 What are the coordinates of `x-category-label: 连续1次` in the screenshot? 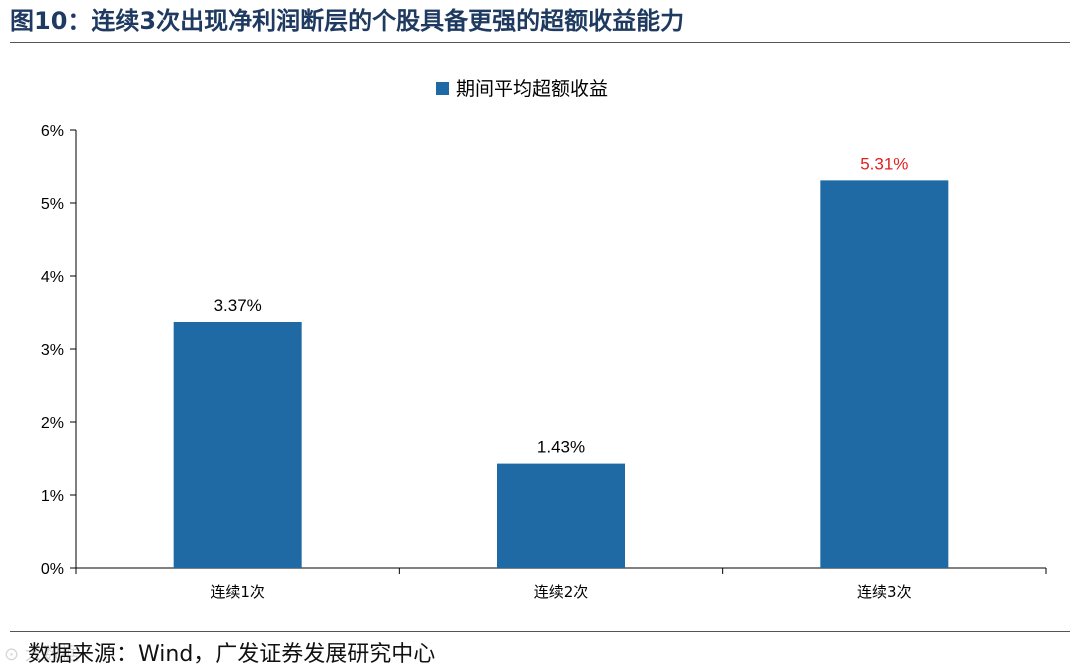 It's located at (237, 592).